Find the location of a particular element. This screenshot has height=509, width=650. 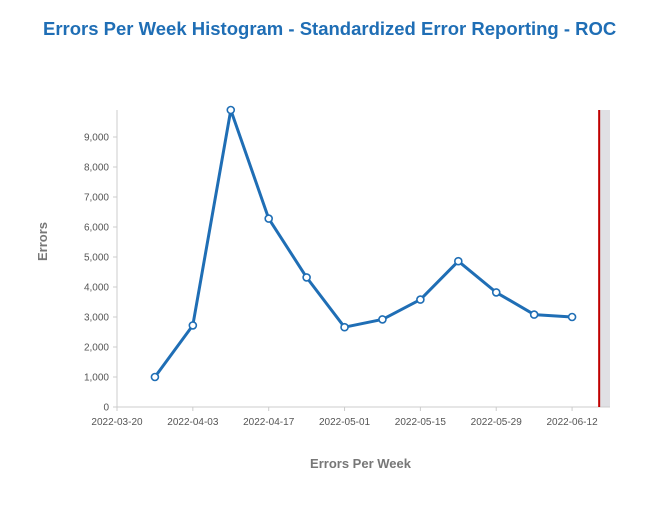

x-tick-label: 2022-04-03 is located at coordinates (193, 422).